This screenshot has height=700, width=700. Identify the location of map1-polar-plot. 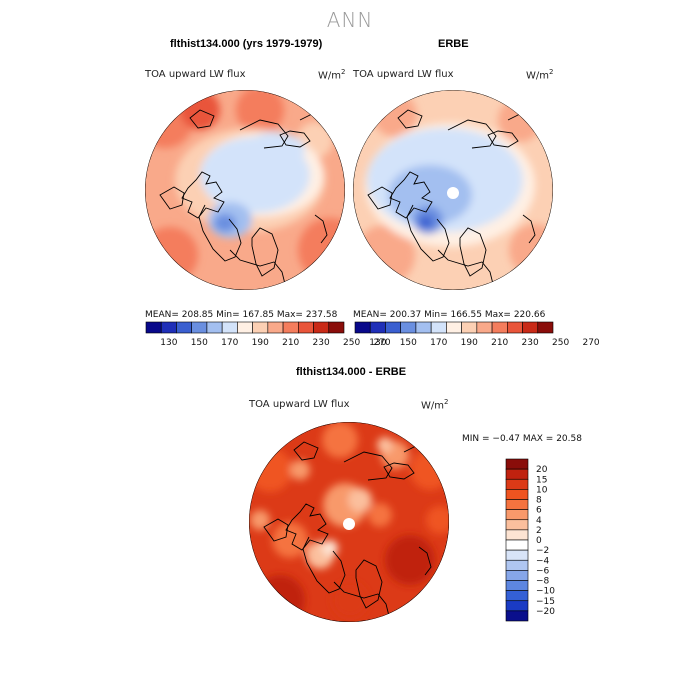
(245, 190).